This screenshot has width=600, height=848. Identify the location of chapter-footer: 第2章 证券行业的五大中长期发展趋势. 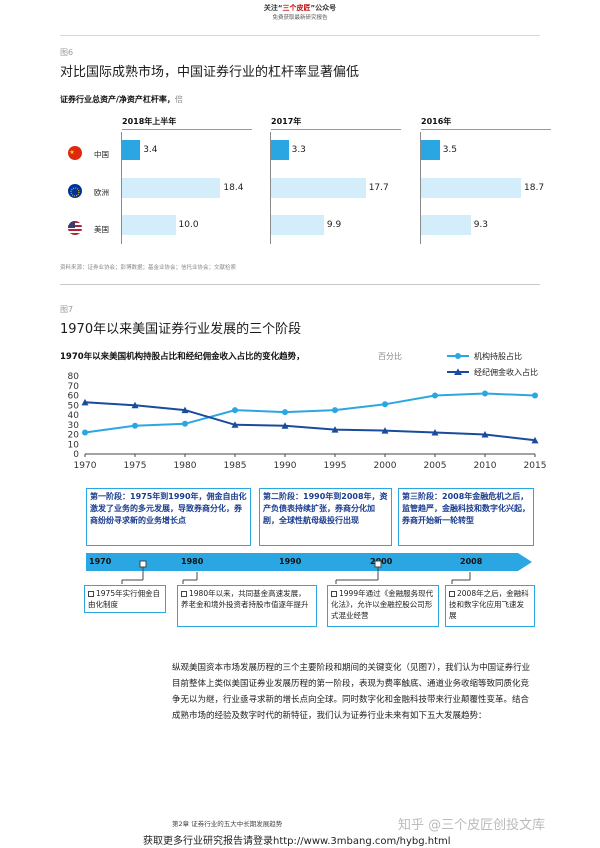
(227, 824).